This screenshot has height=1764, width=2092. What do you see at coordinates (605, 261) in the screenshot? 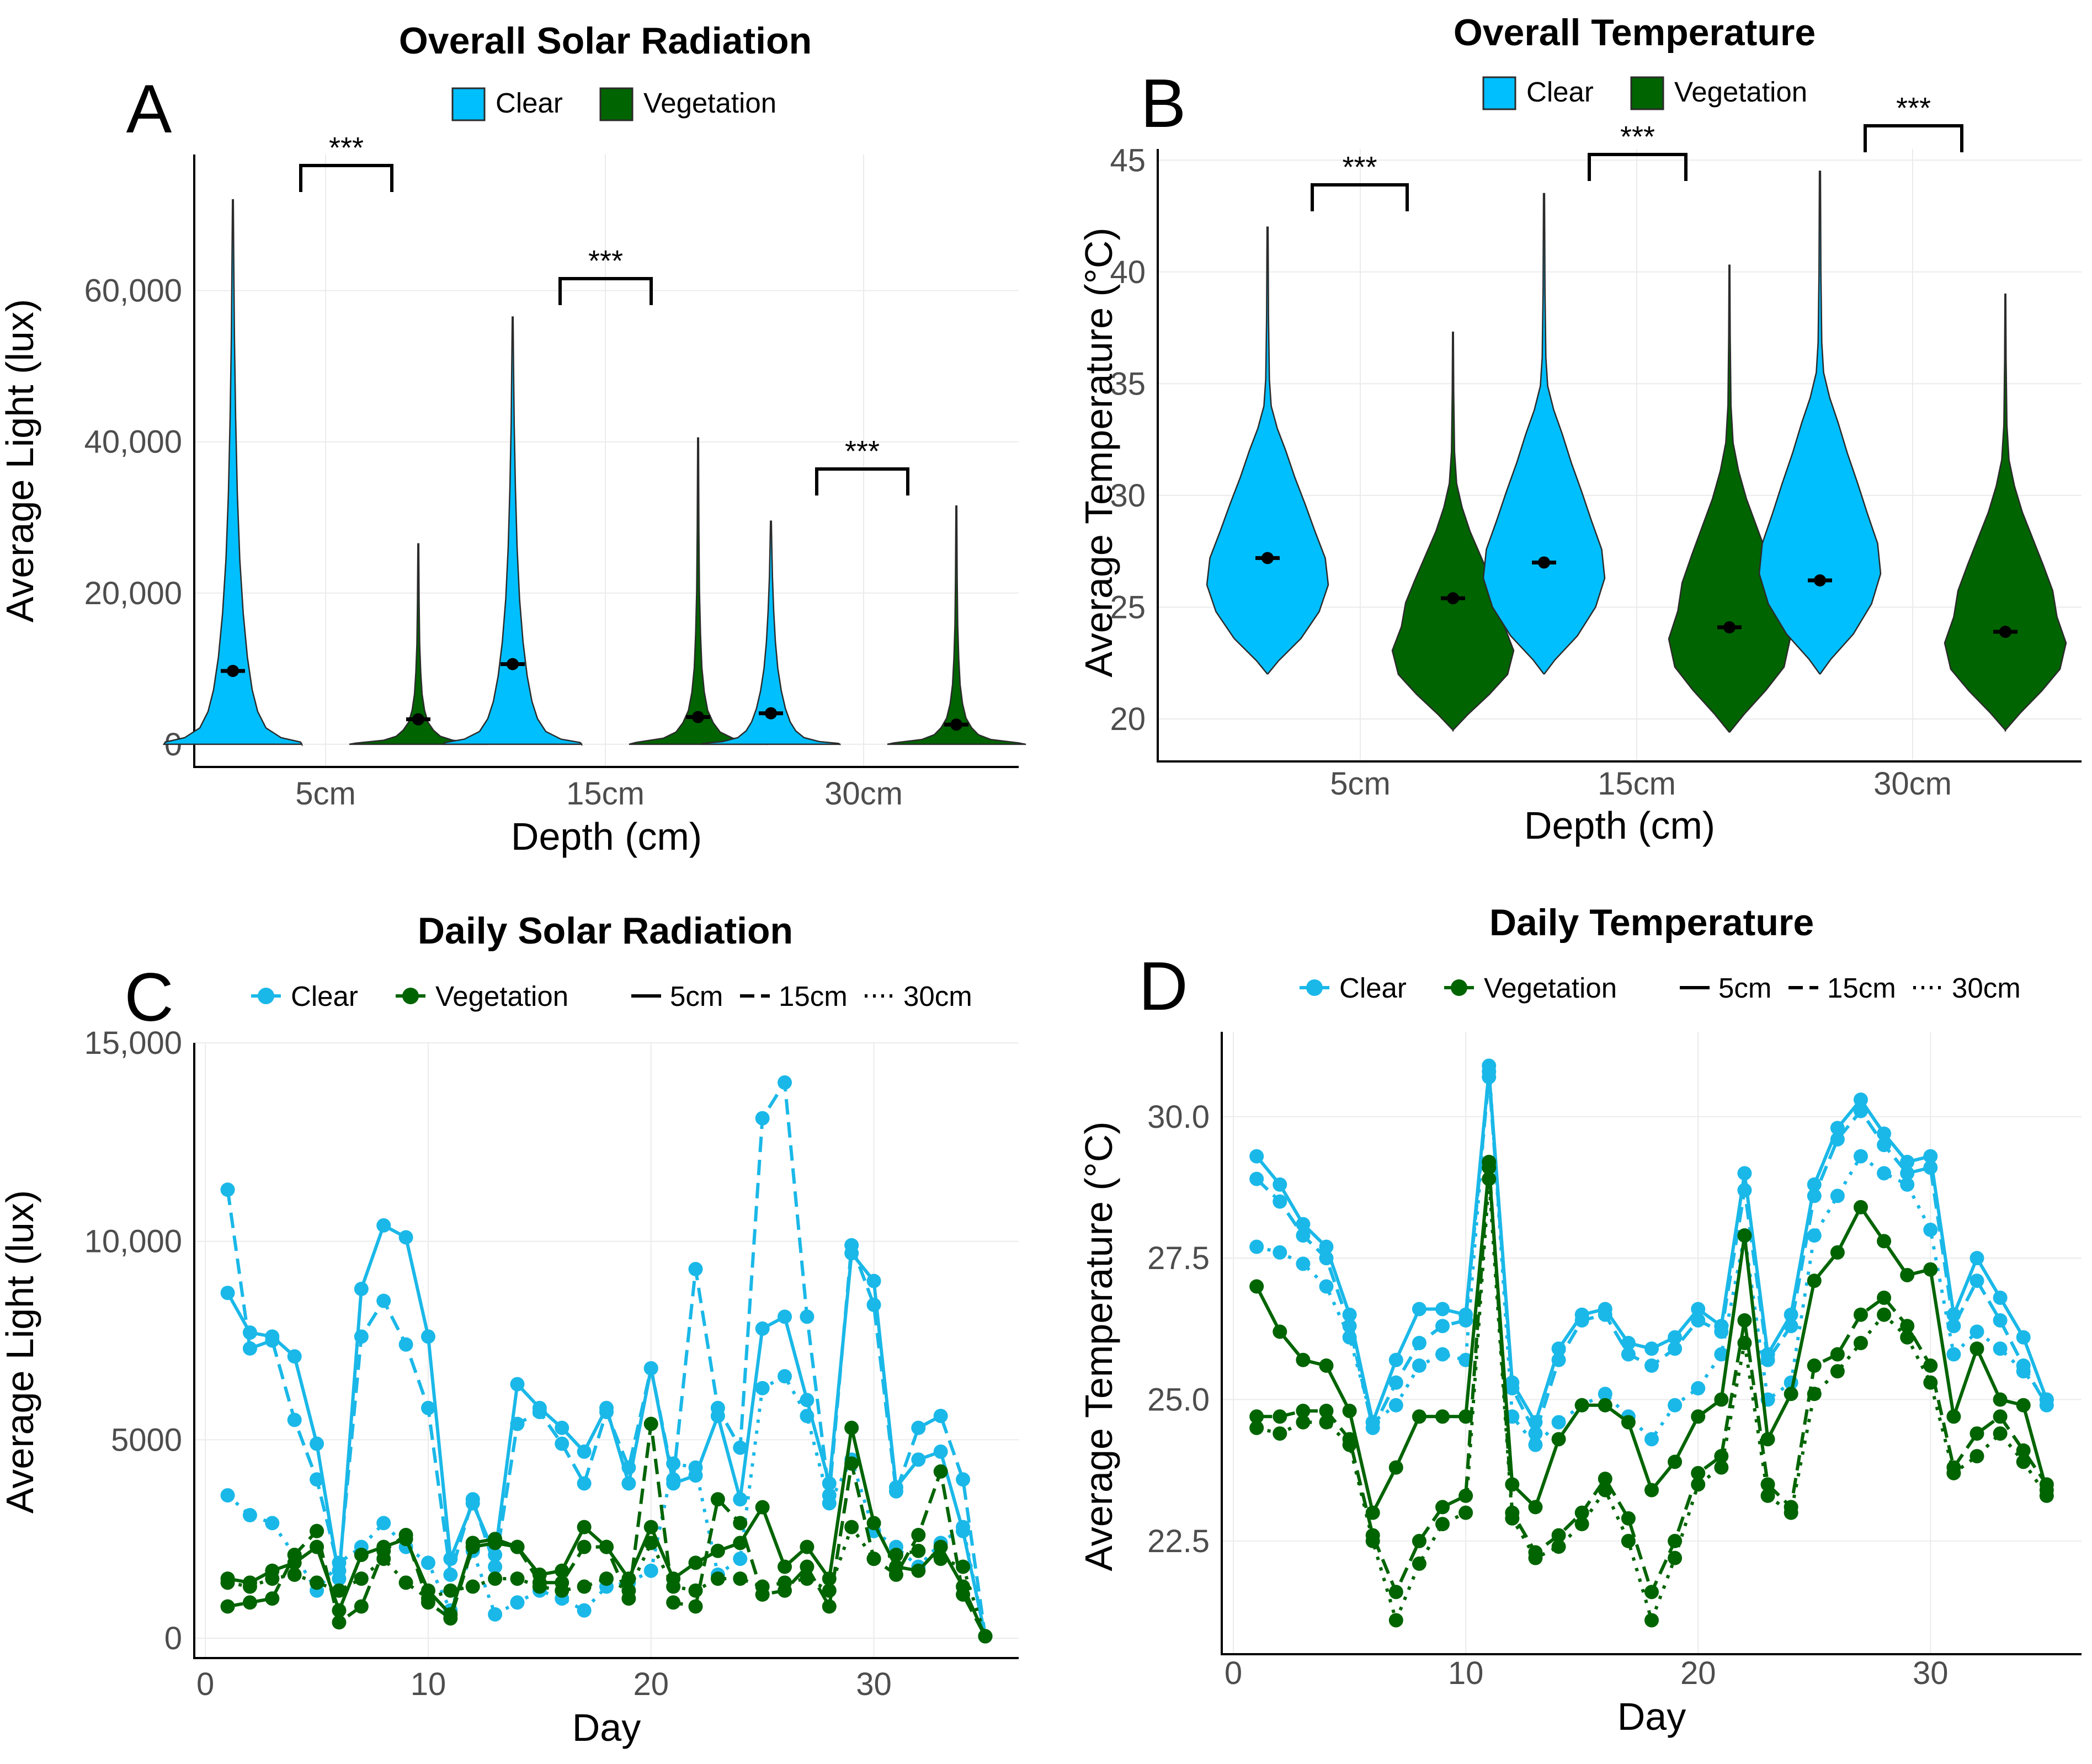
I see `significance-label: ***` at bounding box center [605, 261].